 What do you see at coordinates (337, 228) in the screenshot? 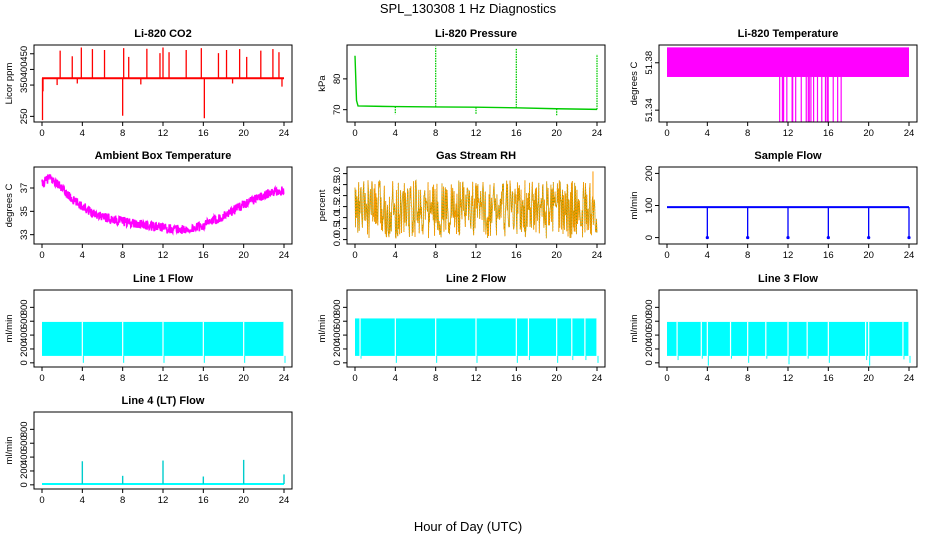
I see `y-tick-label: 0.5` at bounding box center [337, 228].